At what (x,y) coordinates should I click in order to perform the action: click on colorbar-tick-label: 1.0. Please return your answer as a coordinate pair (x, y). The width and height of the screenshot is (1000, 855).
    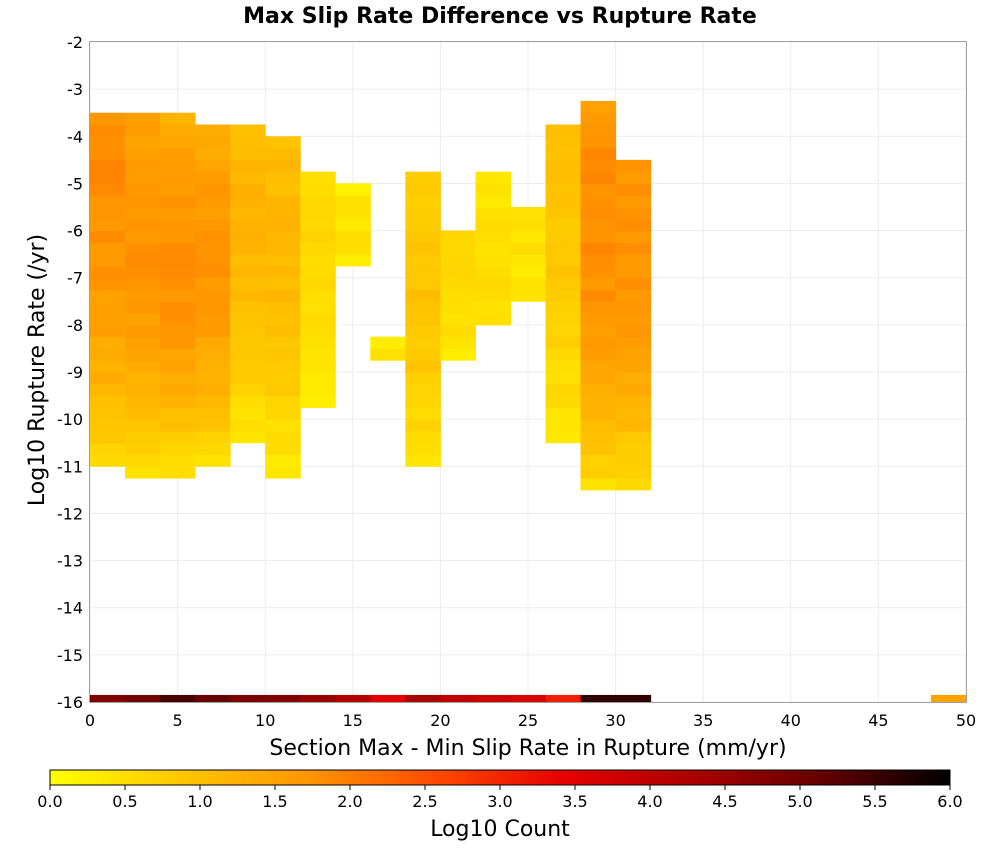
    Looking at the image, I should click on (199, 801).